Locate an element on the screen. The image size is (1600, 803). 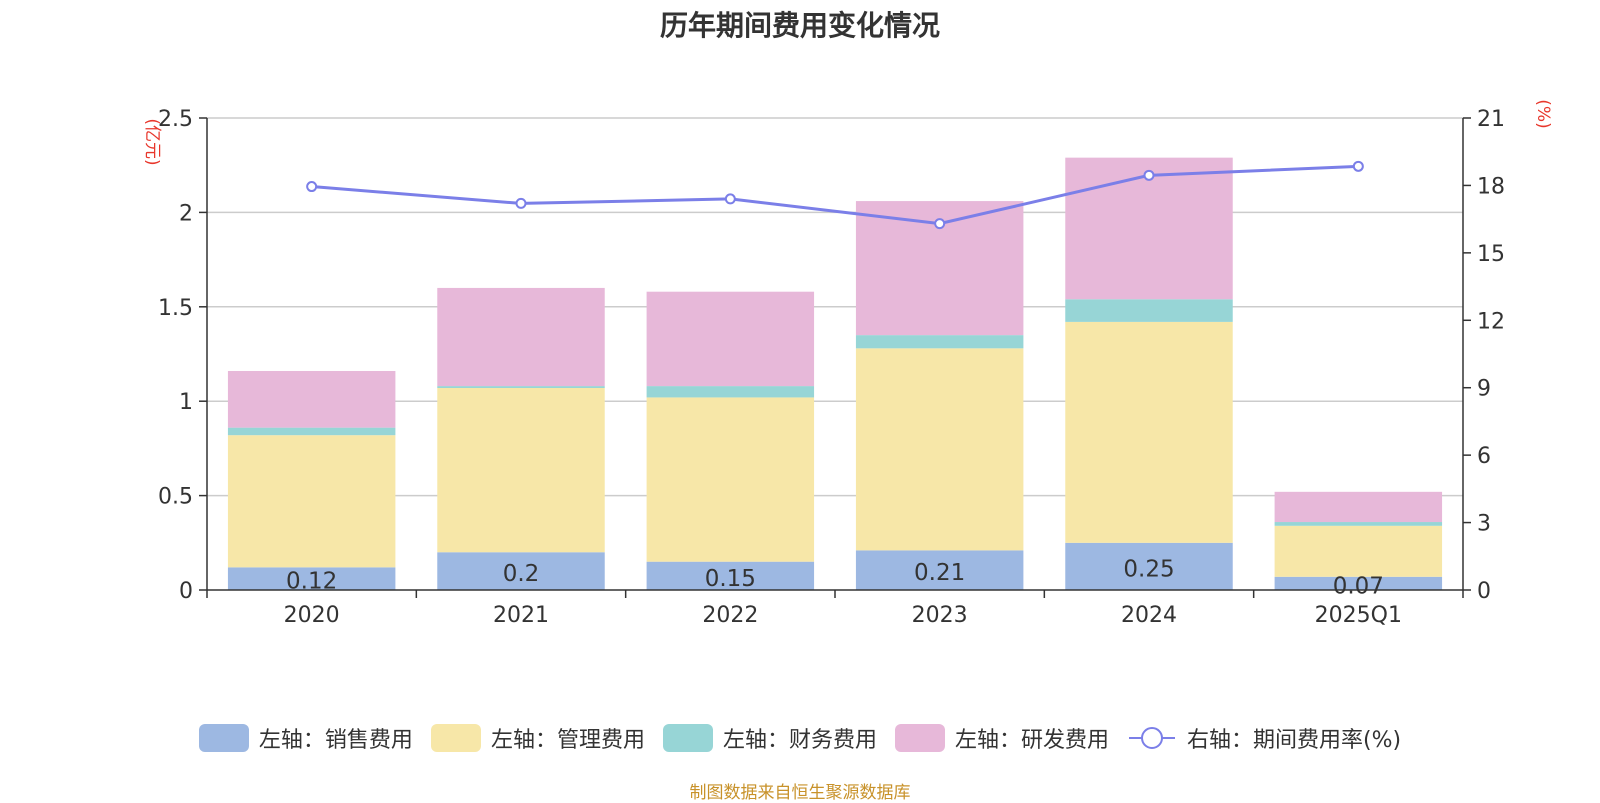
chart-title: 历年期间费用变化情况 is located at coordinates (799, 25).